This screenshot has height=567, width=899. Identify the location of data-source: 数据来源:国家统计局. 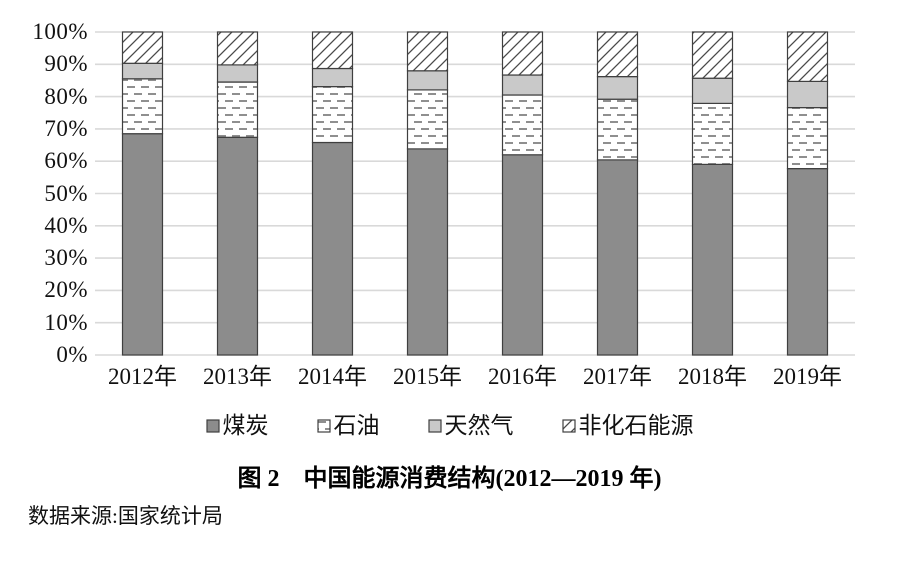
(125, 516).